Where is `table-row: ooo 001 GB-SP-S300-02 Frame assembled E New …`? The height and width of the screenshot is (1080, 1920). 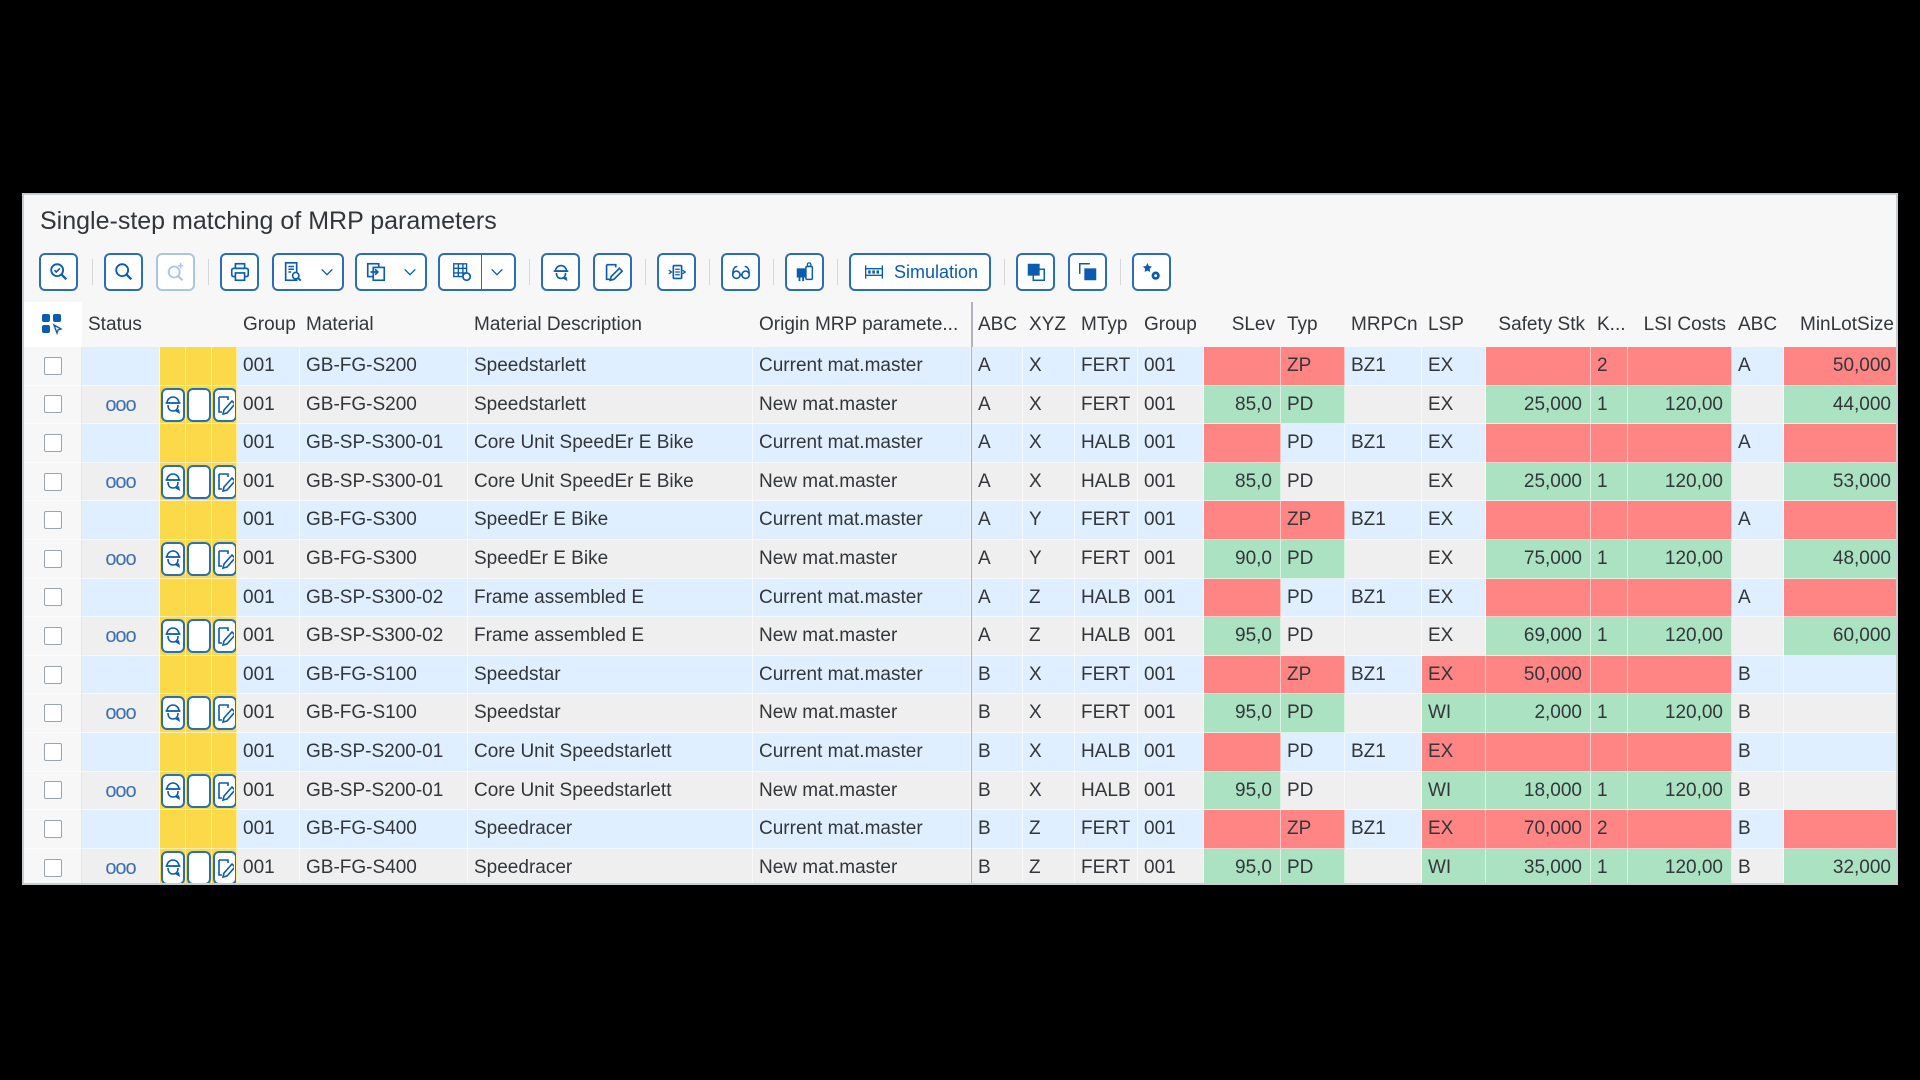
table-row: ooo 001 GB-SP-S300-02 Frame assembled E New … is located at coordinates (960, 636).